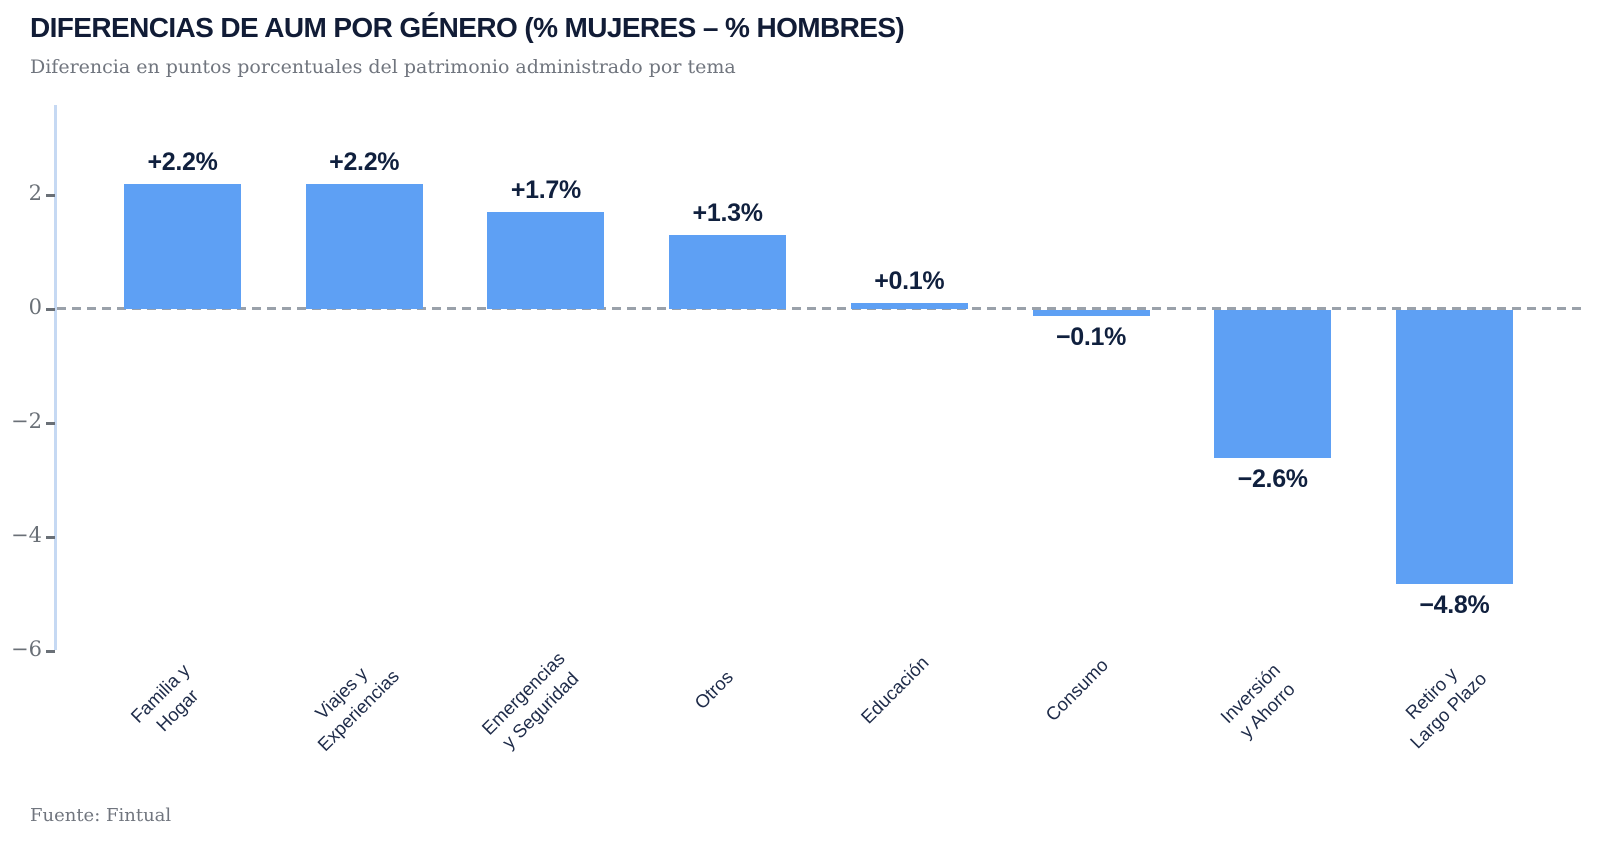 This screenshot has height=857, width=1600. Describe the element at coordinates (1077, 690) in the screenshot. I see `category-label: Consumo` at that location.